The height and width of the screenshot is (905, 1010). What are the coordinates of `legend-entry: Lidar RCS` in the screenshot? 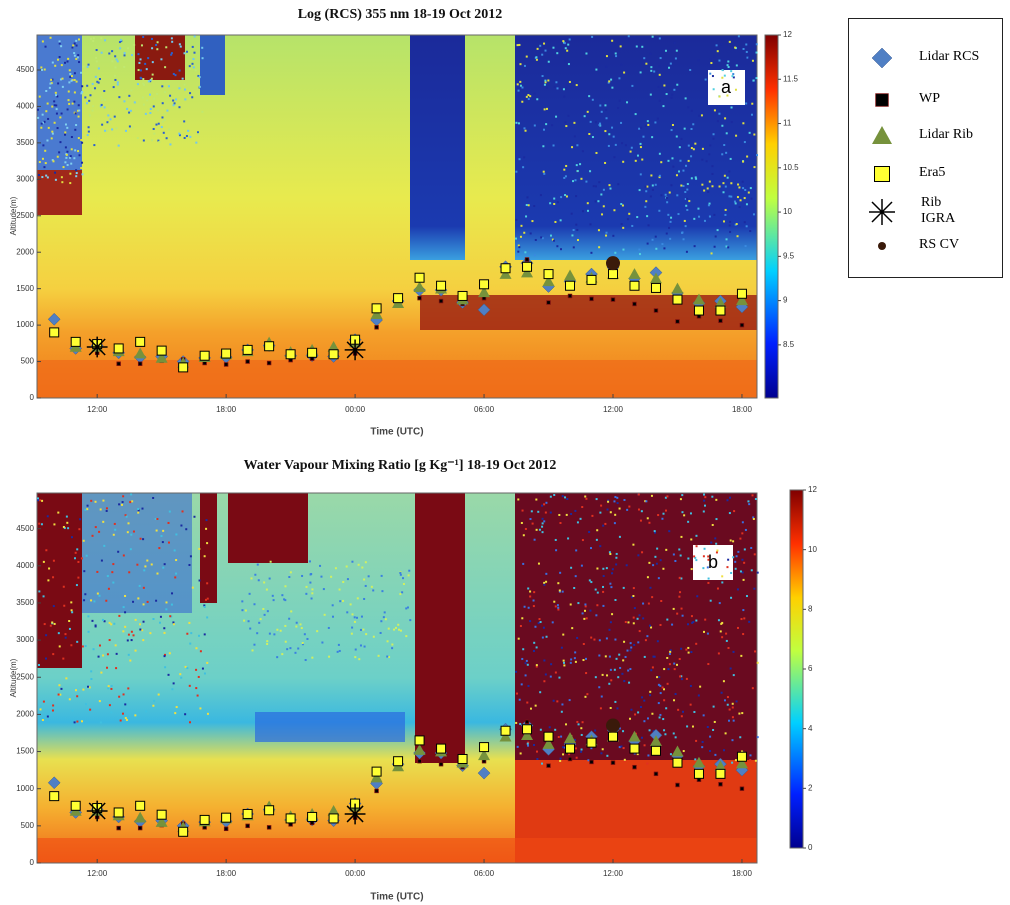 It's located at (925, 58).